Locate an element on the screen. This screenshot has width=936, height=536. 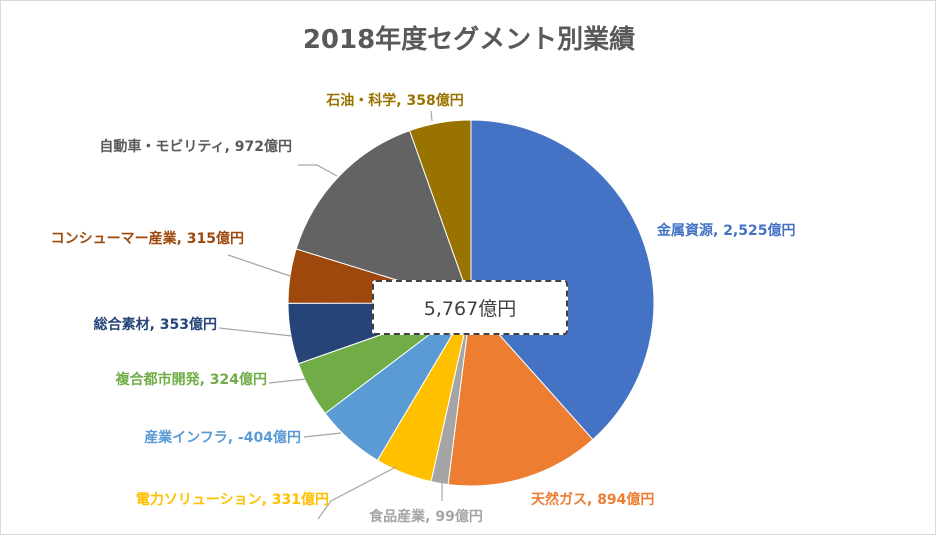
data-label--: 複合都市開発, 324億円 is located at coordinates (191, 379).